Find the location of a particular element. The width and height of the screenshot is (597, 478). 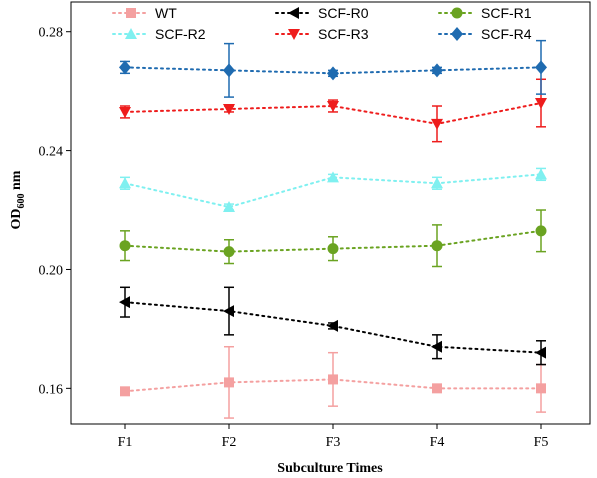

series-scf-r3 is located at coordinates (333, 110).